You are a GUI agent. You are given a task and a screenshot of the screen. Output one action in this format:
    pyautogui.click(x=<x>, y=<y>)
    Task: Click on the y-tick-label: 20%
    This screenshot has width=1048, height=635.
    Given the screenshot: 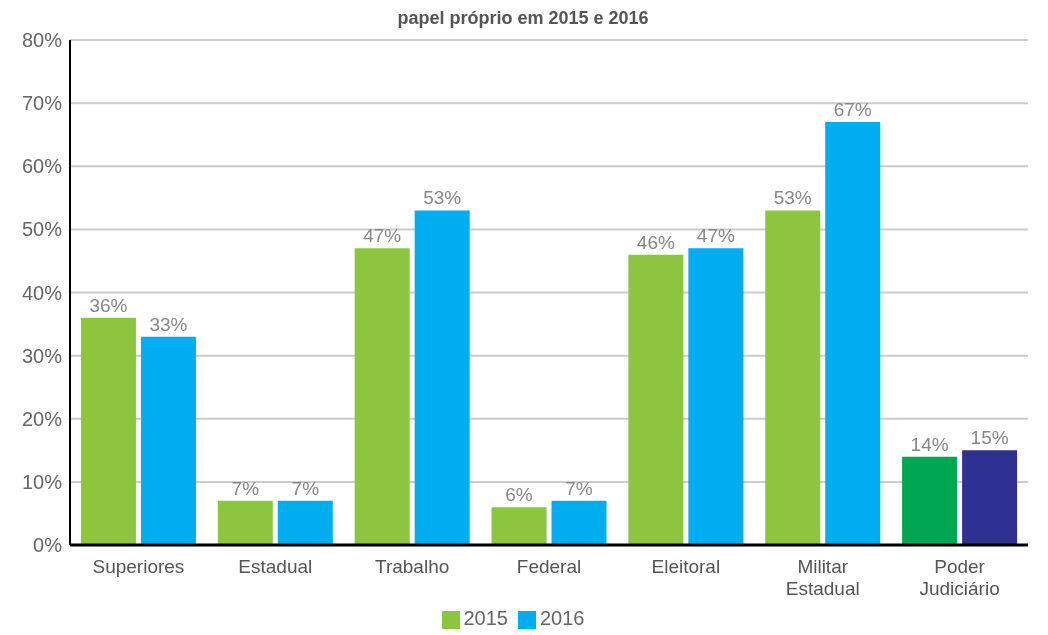 What is the action you would take?
    pyautogui.click(x=42, y=418)
    